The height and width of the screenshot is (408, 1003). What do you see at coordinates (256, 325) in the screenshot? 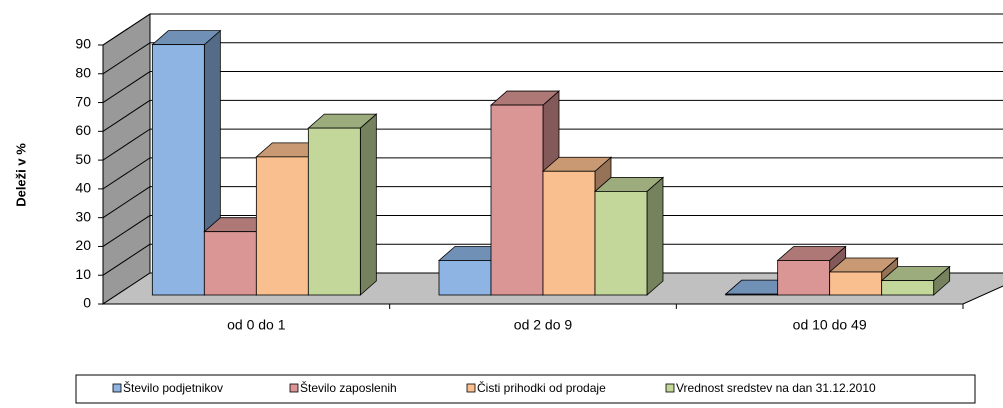
I see `x-tick-label: od 0 do 1` at bounding box center [256, 325].